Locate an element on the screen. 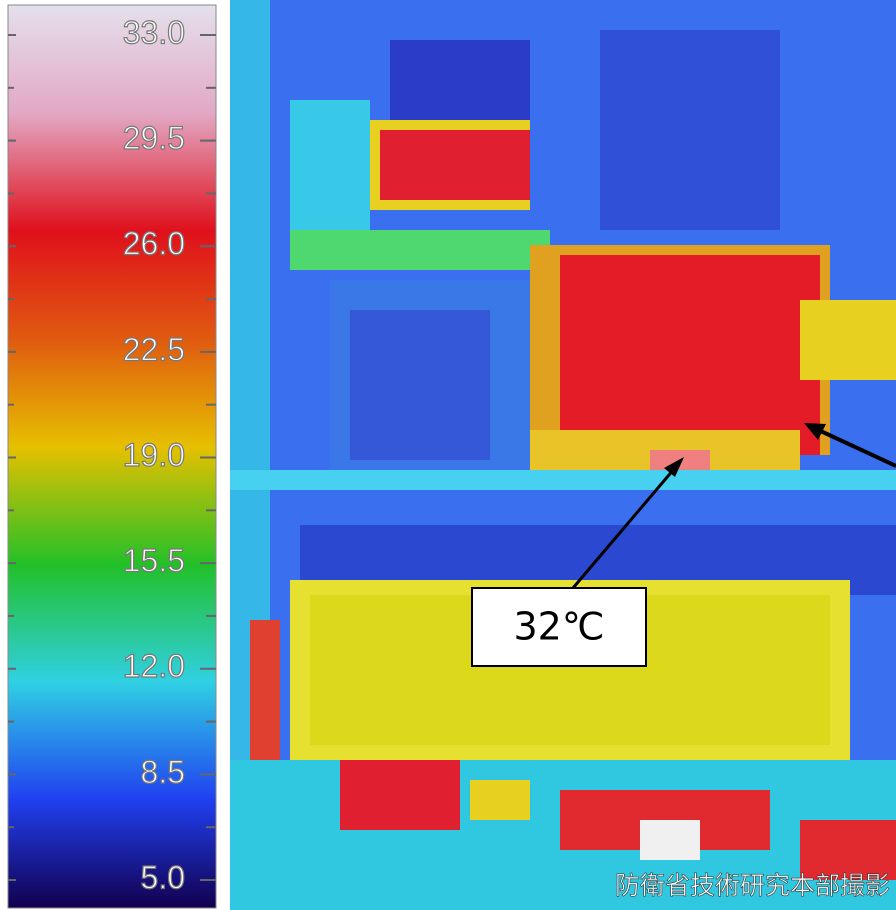  scale-label: 29.5 is located at coordinates (154, 138).